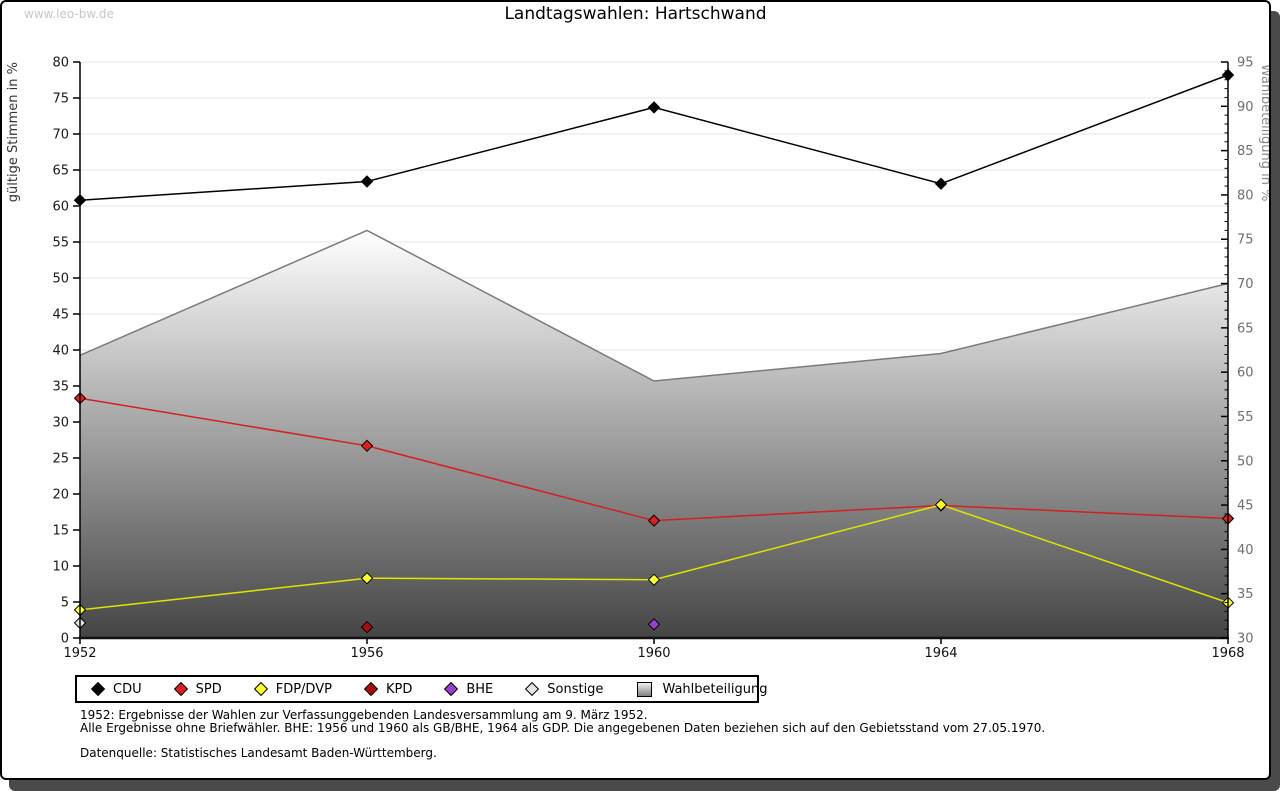 Image resolution: width=1280 pixels, height=791 pixels. I want to click on cdu-marker-icon, so click(98, 689).